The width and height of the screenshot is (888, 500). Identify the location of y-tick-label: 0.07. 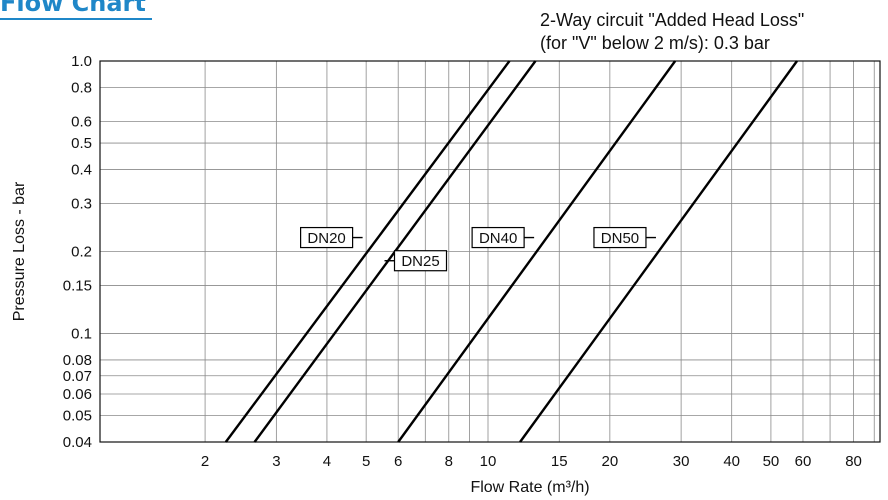
(77, 376).